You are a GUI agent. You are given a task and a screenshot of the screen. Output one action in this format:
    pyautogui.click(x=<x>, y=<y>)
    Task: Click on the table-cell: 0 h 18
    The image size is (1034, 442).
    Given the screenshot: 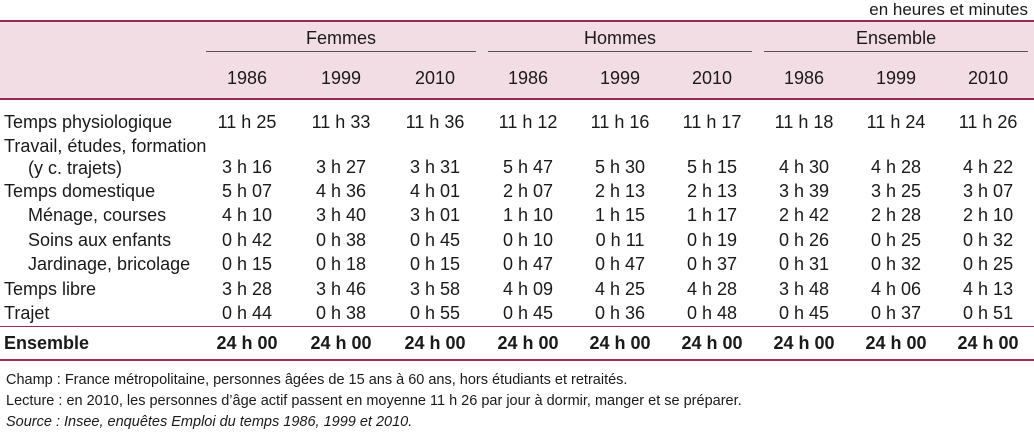 What is the action you would take?
    pyautogui.click(x=341, y=264)
    